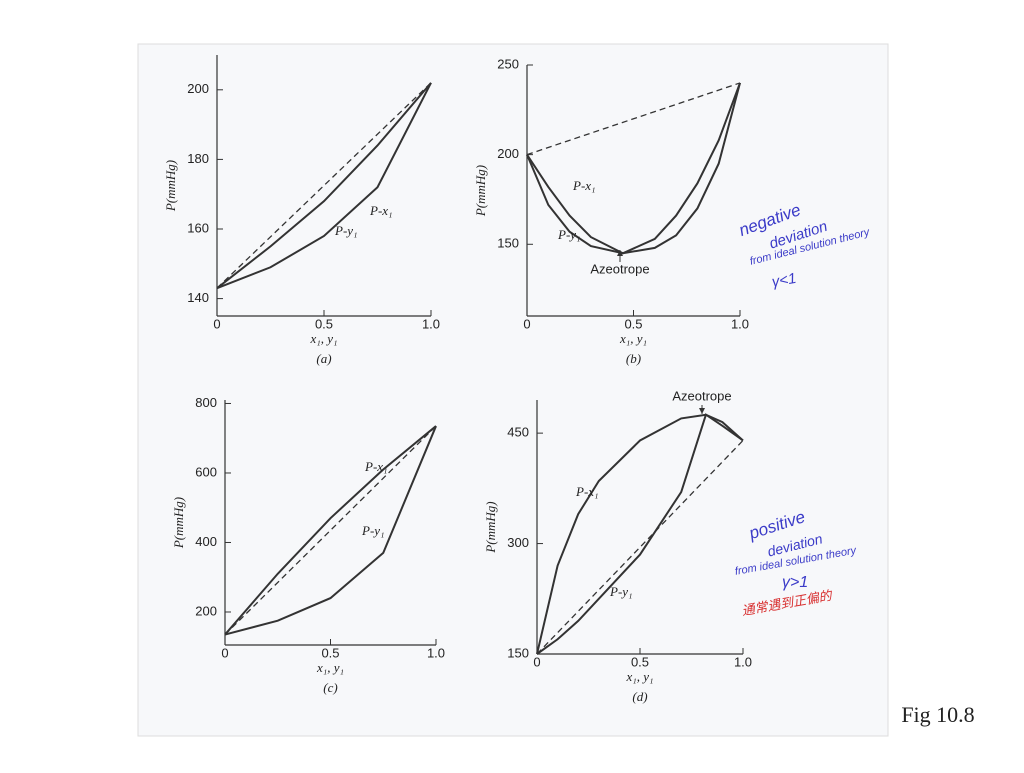 This screenshot has height=773, width=1024. I want to click on caption: (d), so click(639, 696).